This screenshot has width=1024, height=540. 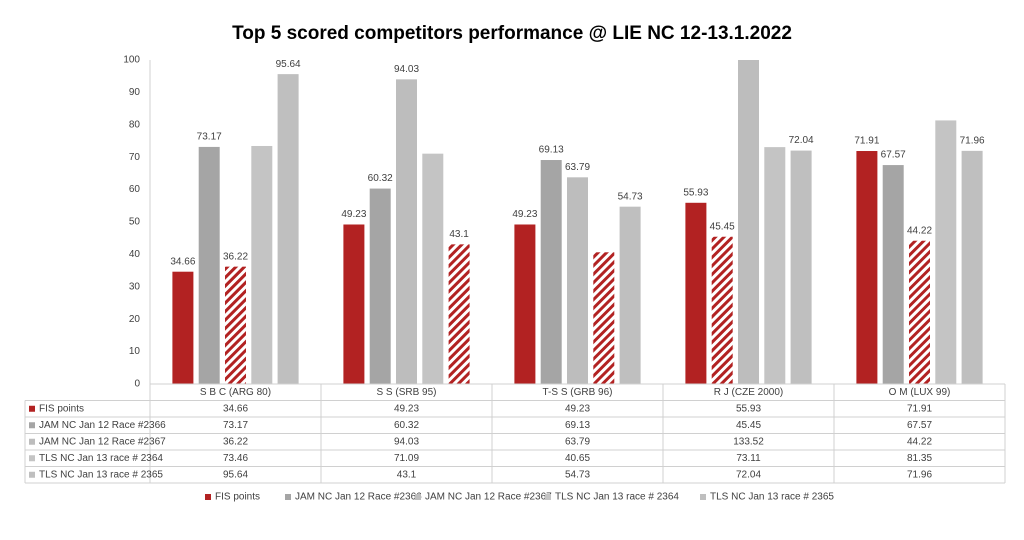 I want to click on x-tick-label: S B C (ARG 80), so click(x=235, y=392).